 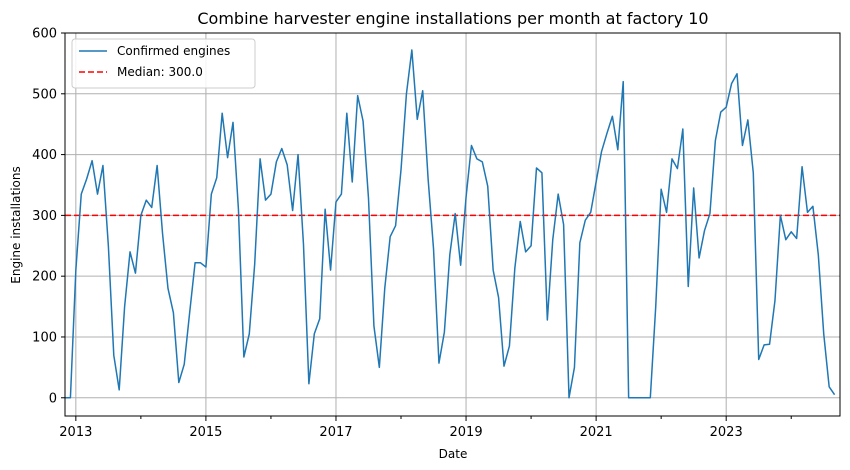 I want to click on y-tick-label: 600, so click(x=44, y=34).